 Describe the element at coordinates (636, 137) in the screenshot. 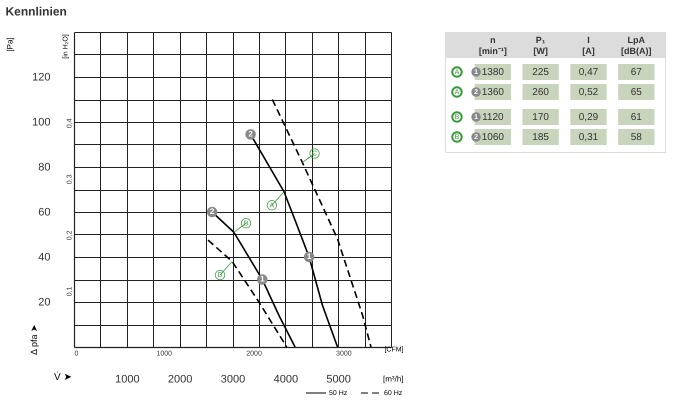

I see `text: 58` at that location.